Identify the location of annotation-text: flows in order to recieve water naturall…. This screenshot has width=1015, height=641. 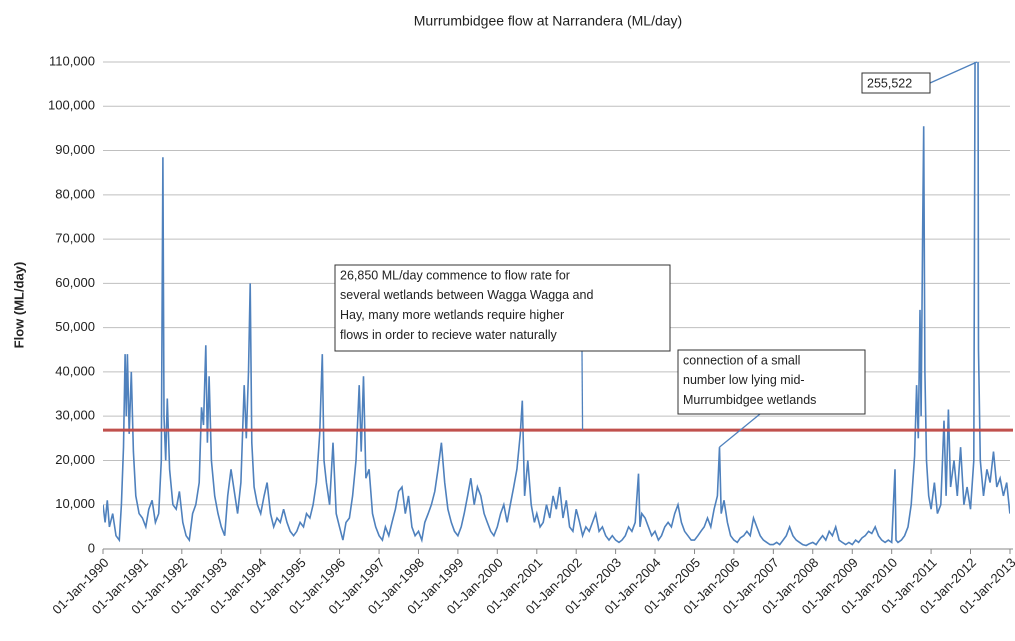
(449, 335).